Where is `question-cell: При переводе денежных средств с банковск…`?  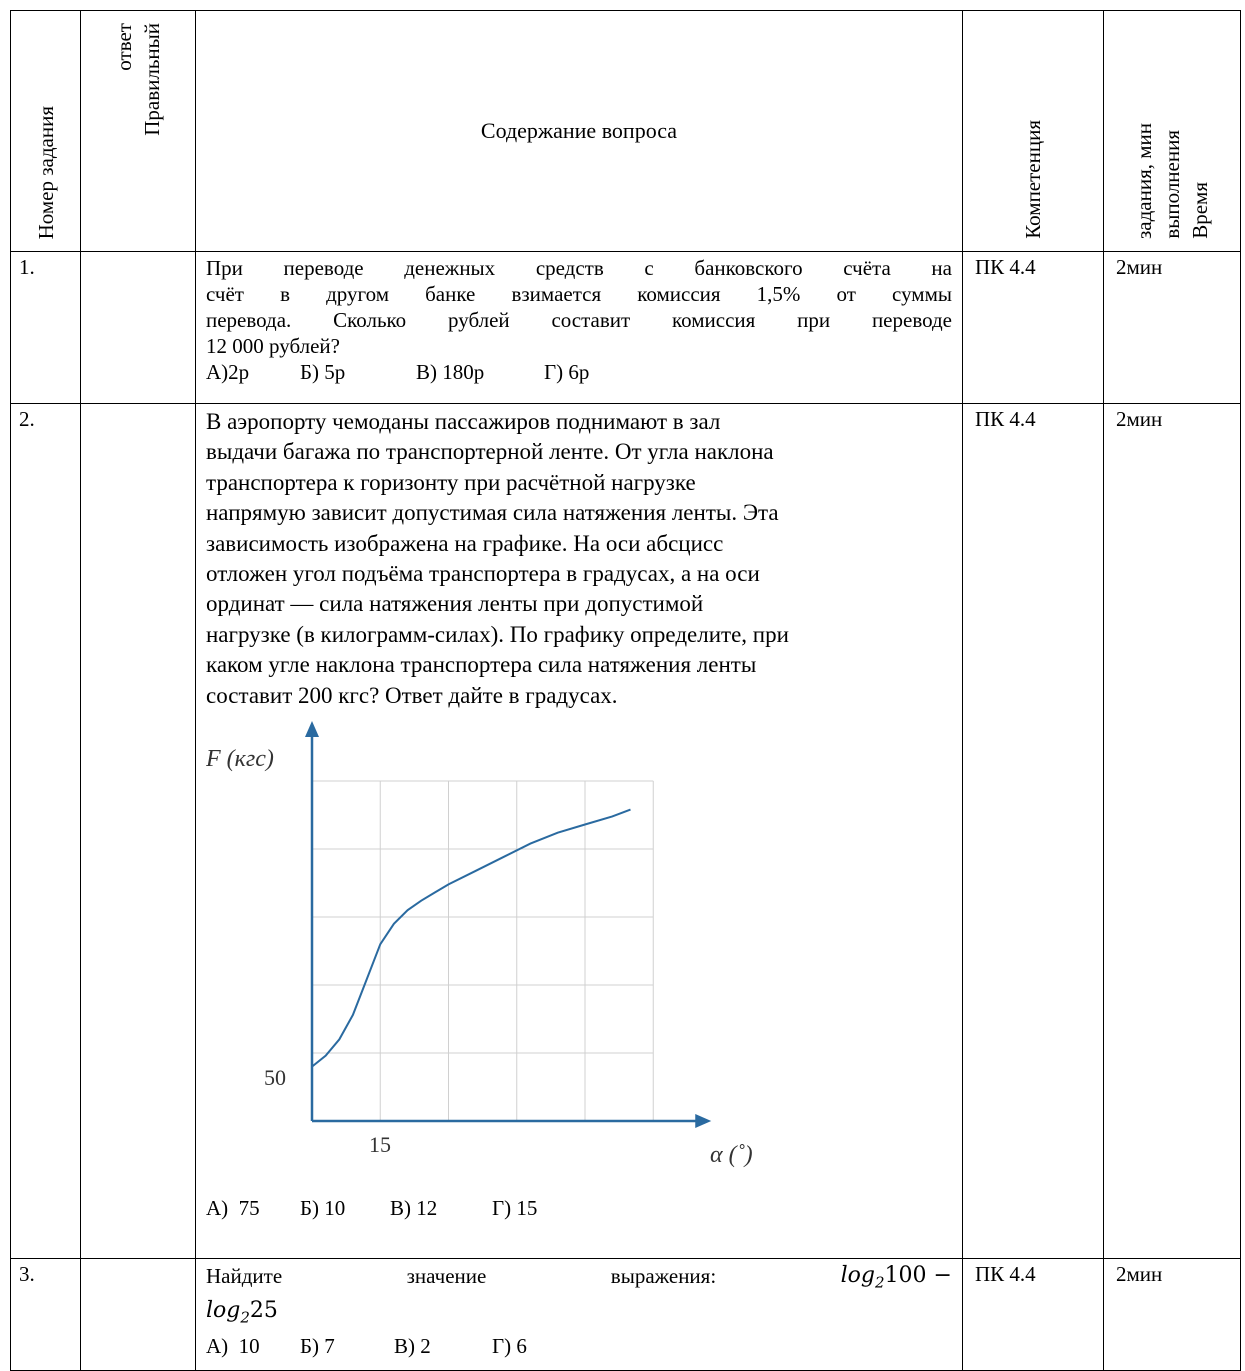 question-cell: При переводе денежных средств с банковск… is located at coordinates (579, 327).